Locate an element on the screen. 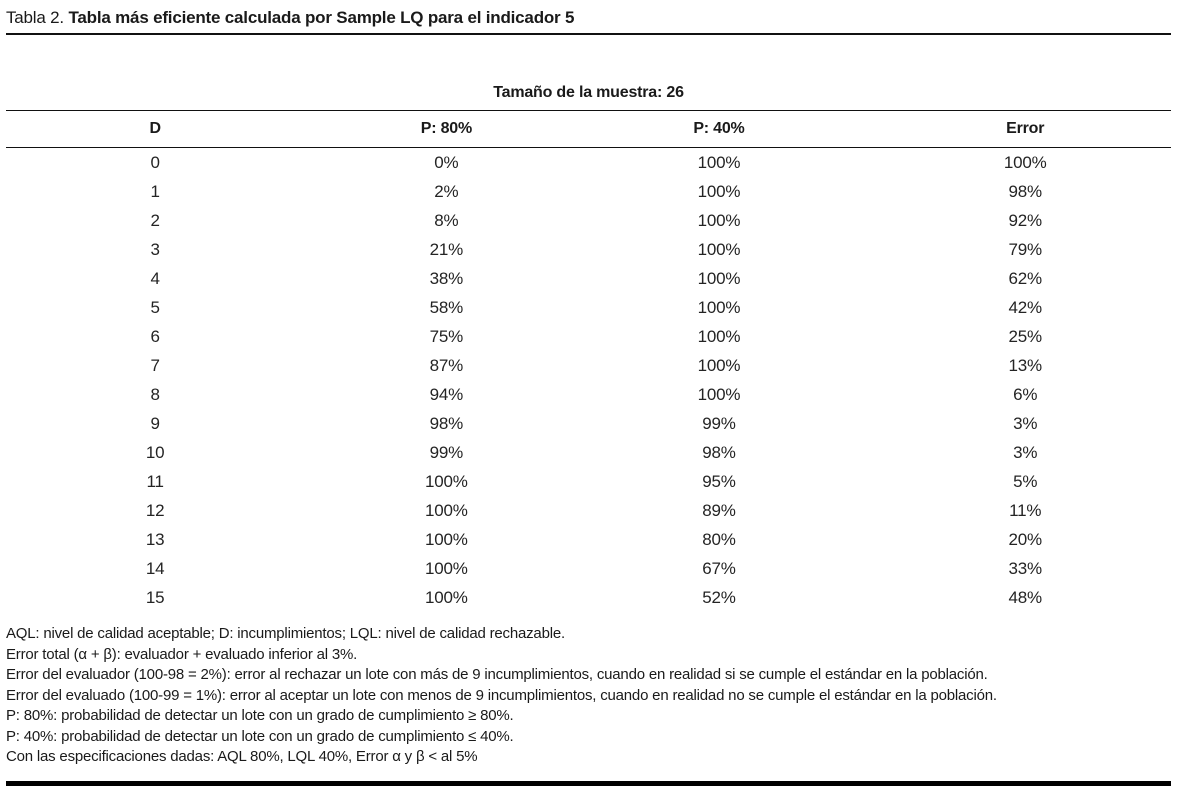  cell-p80: 0% is located at coordinates (446, 162).